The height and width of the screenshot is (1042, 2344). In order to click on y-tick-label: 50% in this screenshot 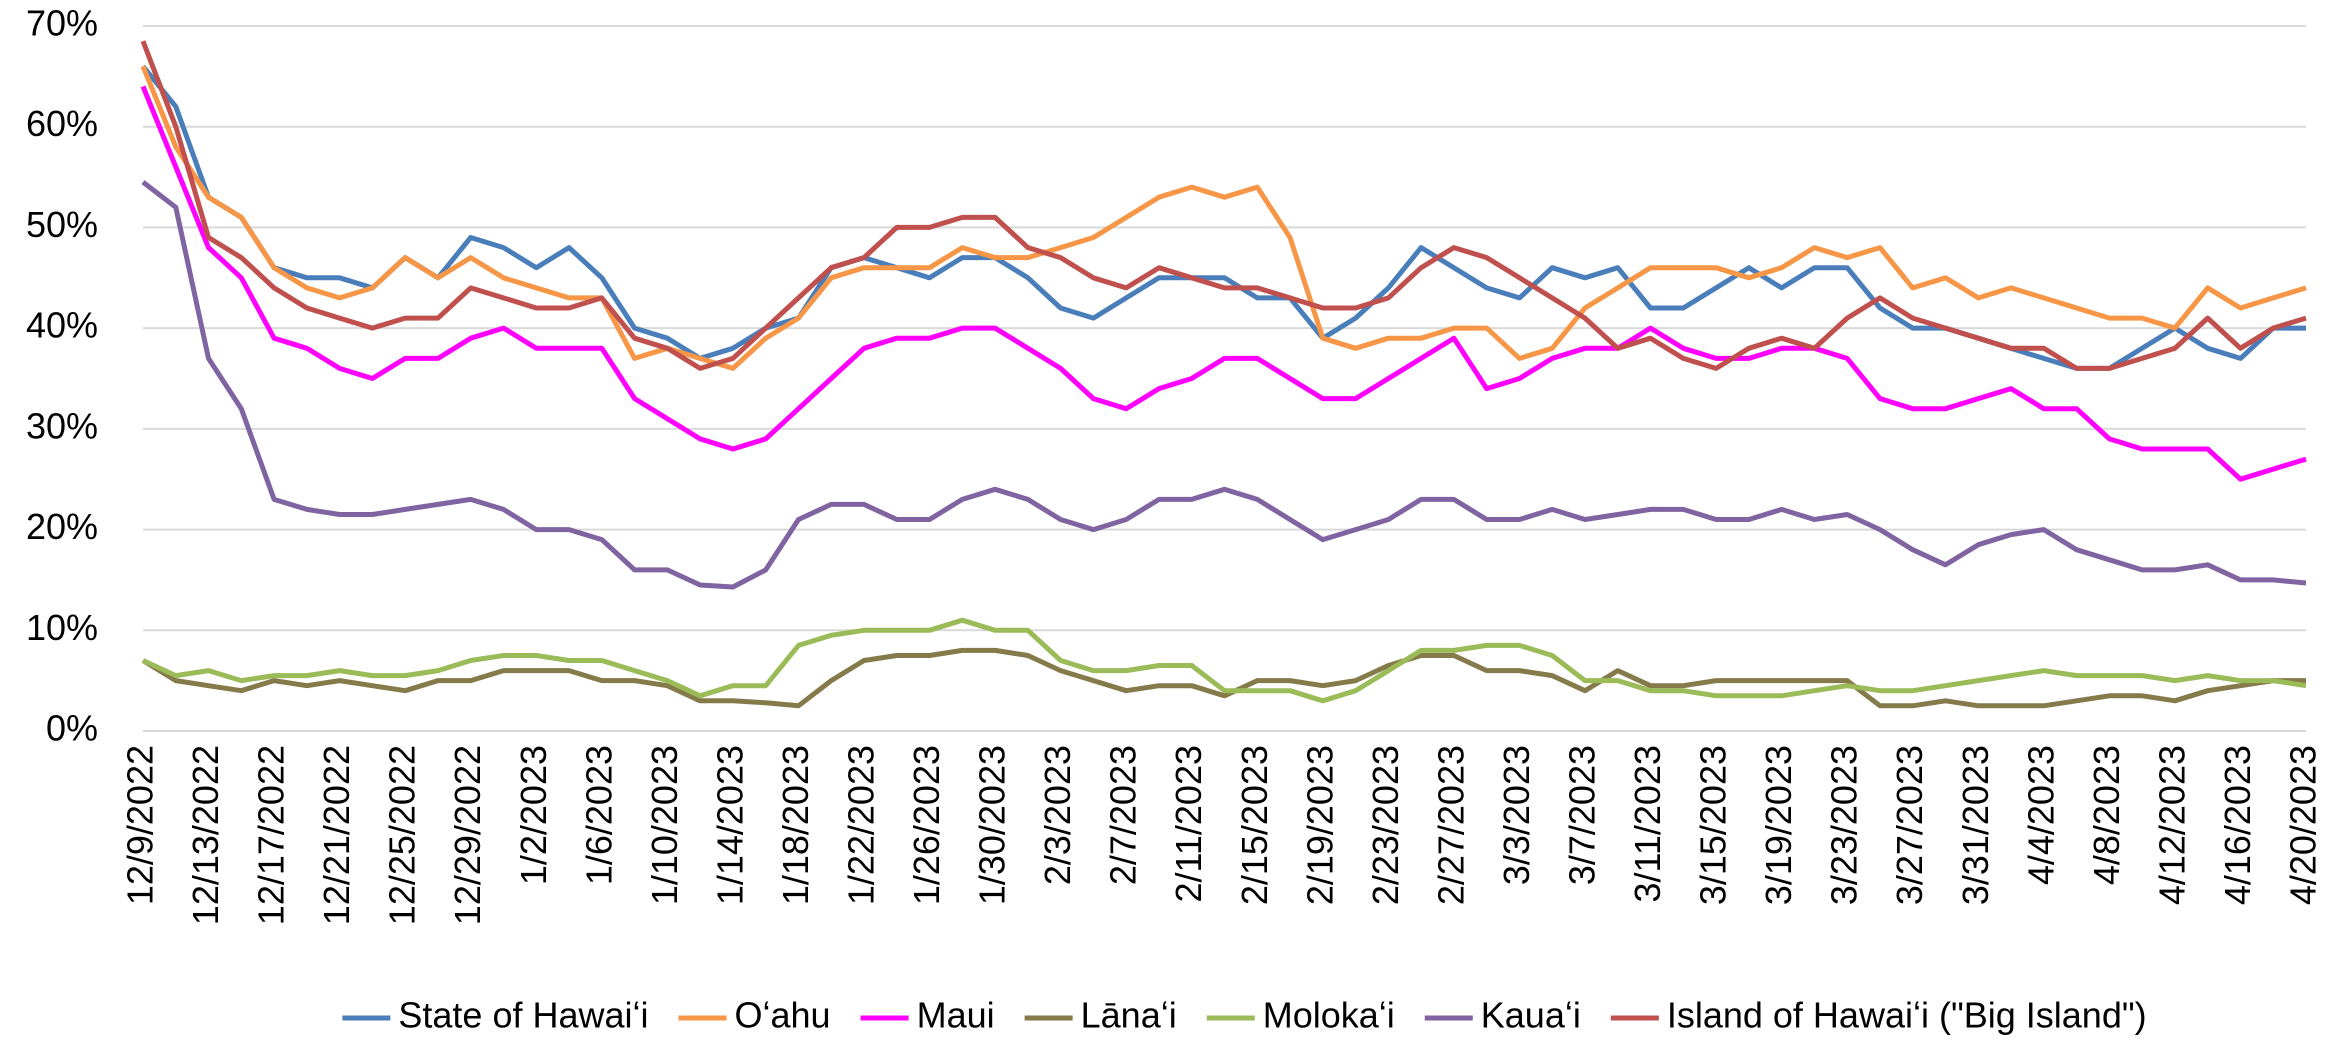, I will do `click(62, 224)`.